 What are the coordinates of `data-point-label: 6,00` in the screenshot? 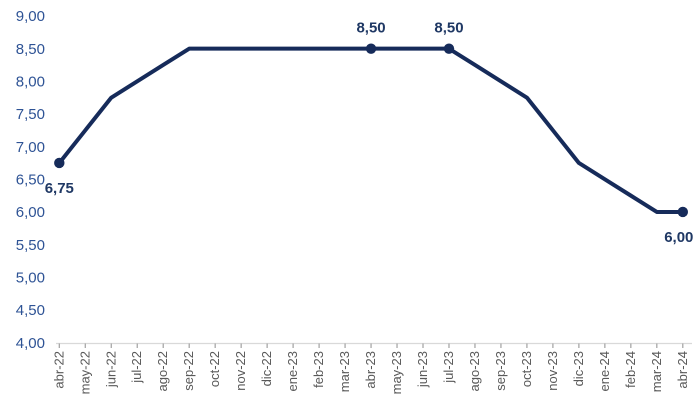 It's located at (678, 237).